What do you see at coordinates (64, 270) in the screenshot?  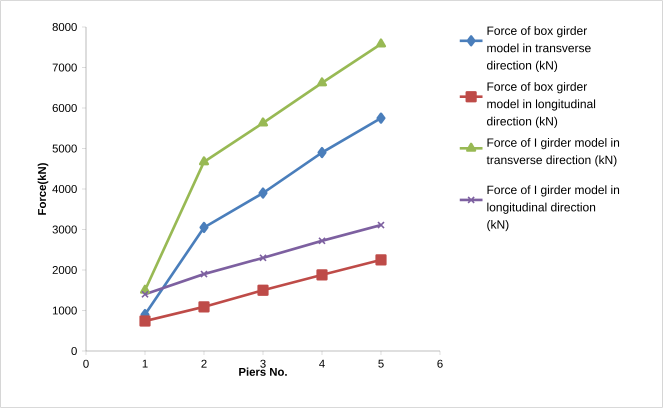 I see `y-tick-label: 2000` at bounding box center [64, 270].